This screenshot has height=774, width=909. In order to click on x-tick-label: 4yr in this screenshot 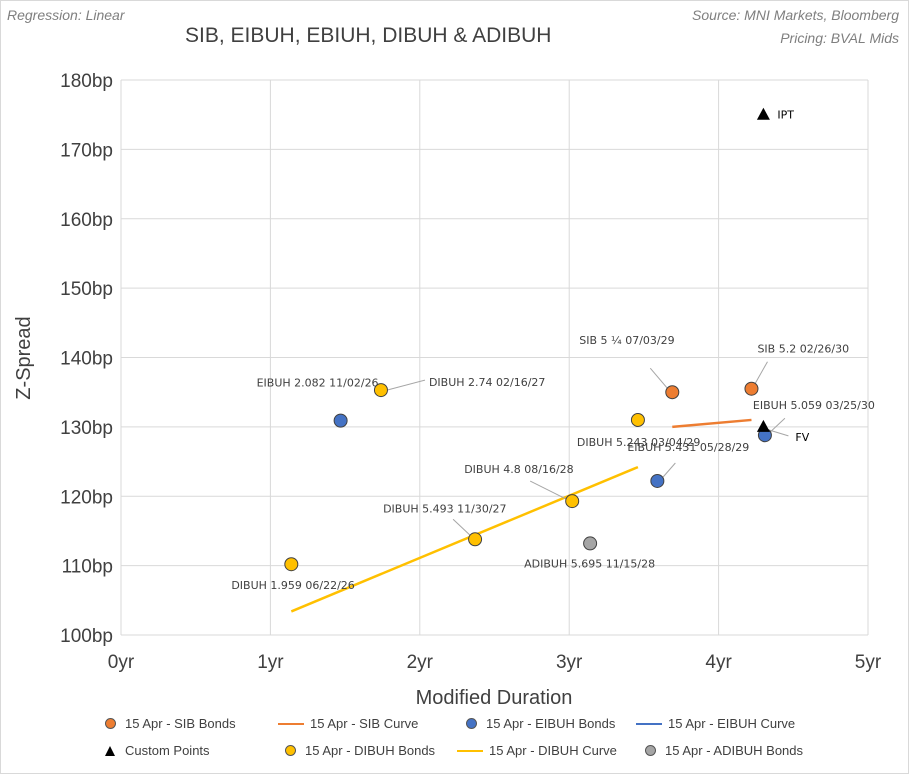, I will do `click(718, 662)`.